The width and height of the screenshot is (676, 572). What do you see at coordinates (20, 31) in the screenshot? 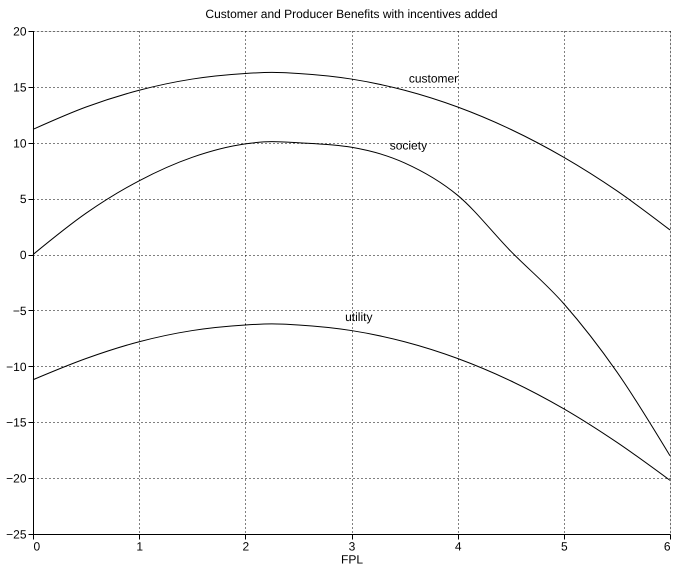
I see `y-tick-label: 20` at bounding box center [20, 31].